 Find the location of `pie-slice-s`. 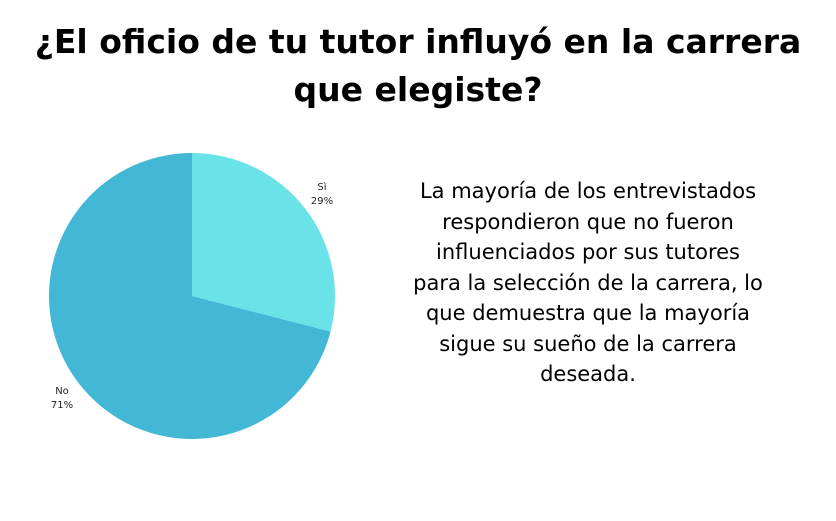

pie-slice-s is located at coordinates (263, 242).